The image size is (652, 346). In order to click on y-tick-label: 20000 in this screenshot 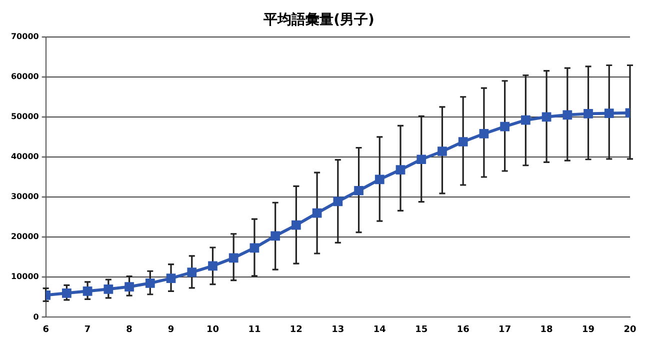, I will do `click(25, 237)`.